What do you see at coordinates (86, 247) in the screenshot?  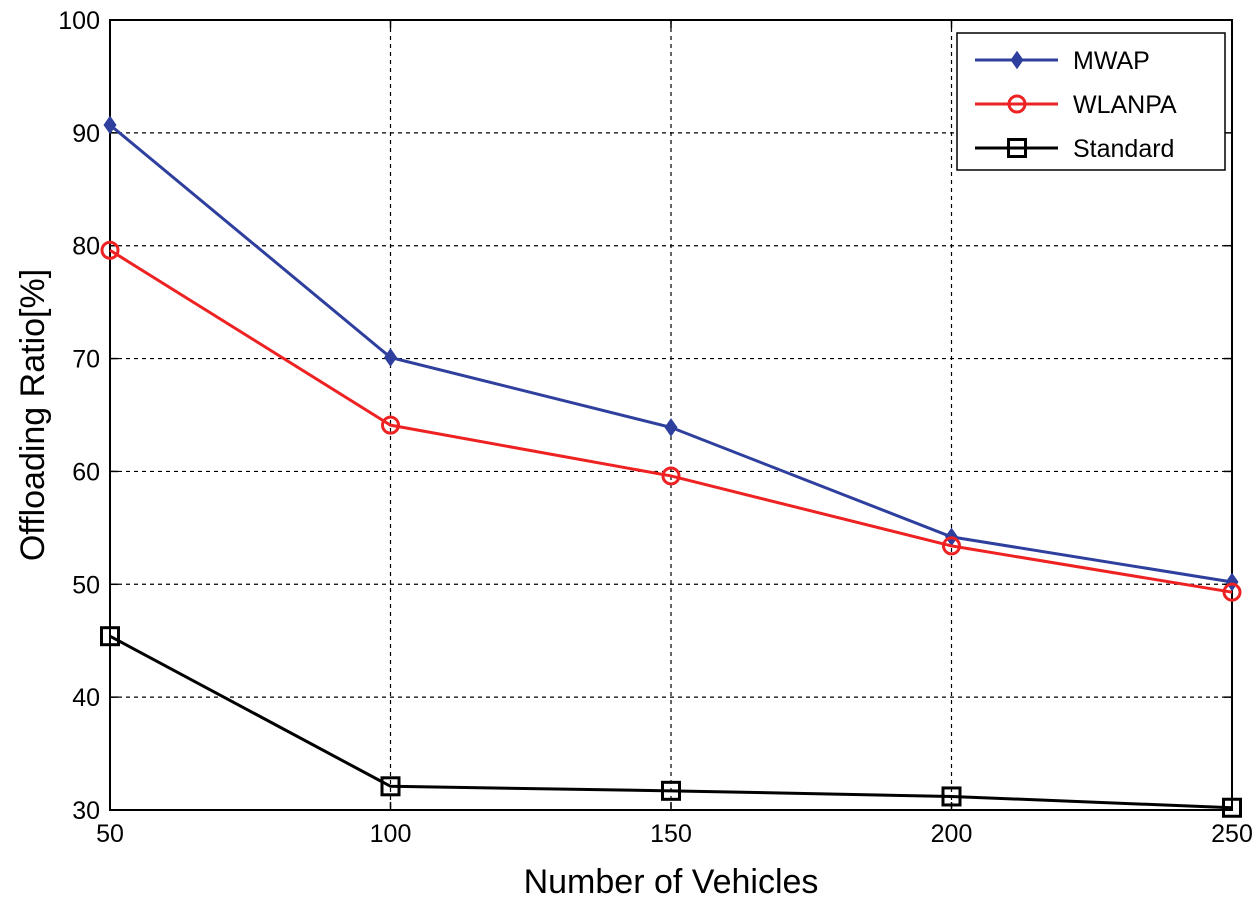 I see `y-tick-label: 80` at bounding box center [86, 247].